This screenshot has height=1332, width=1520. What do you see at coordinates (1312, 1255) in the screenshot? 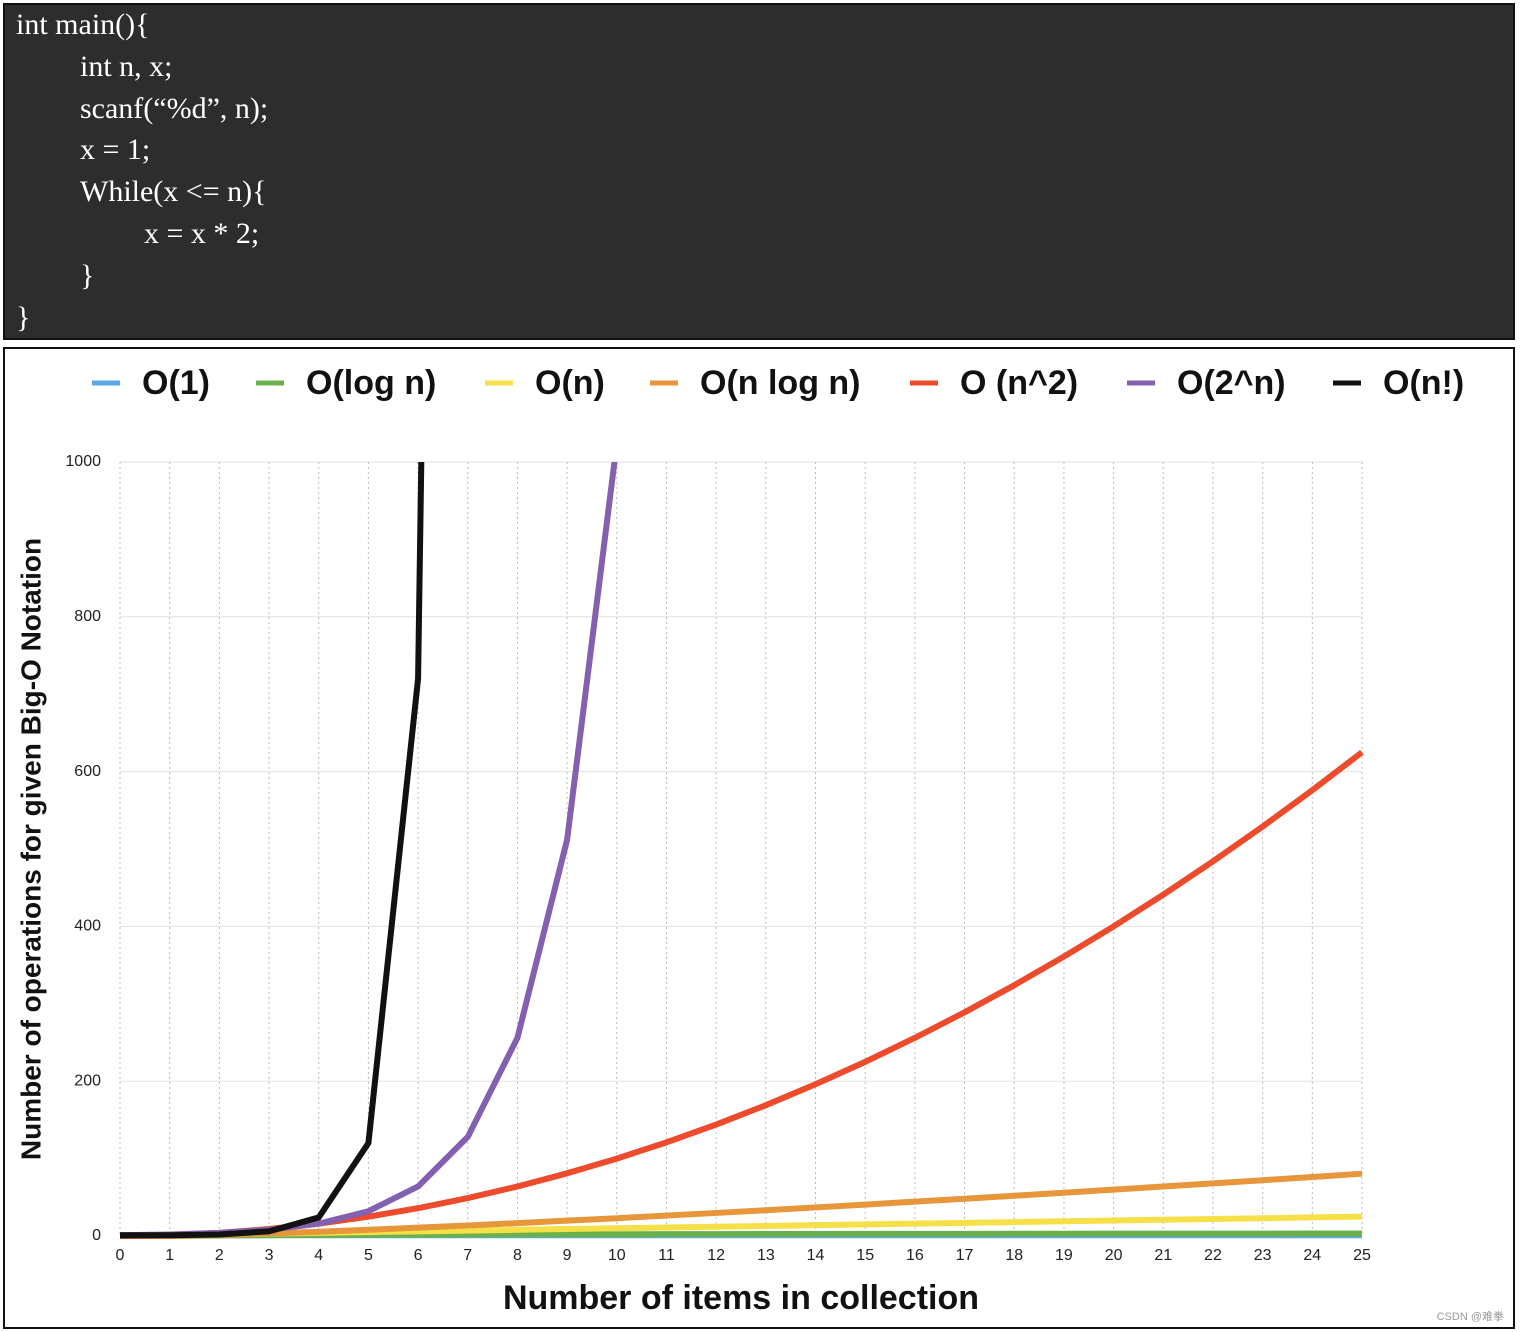
I see `x-tick-label: 24` at bounding box center [1312, 1255].